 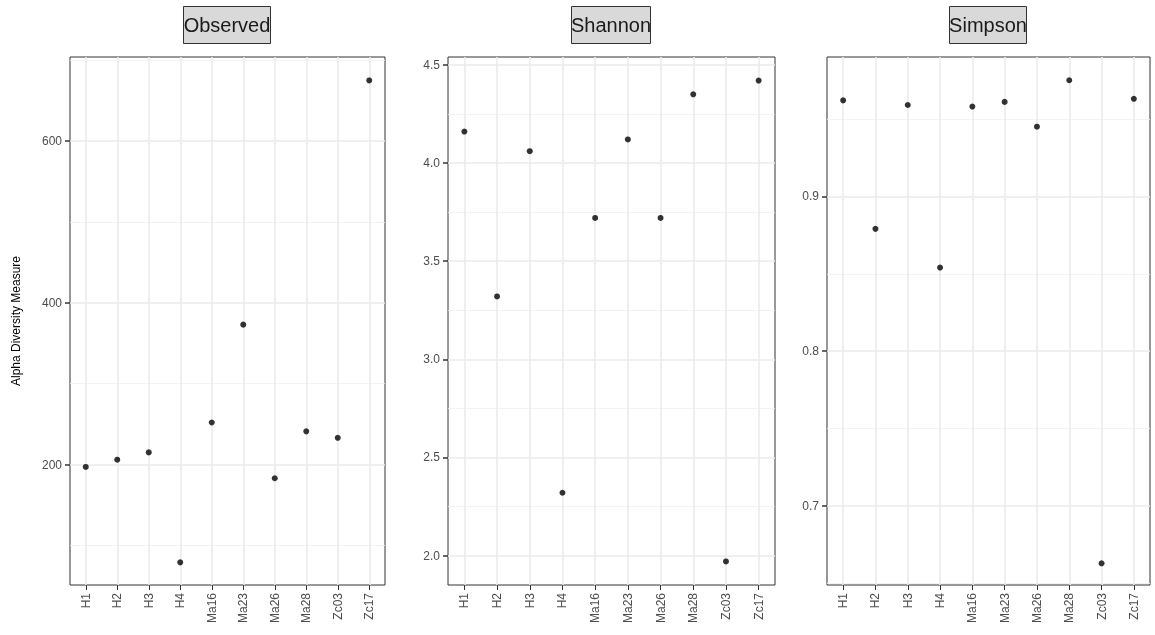 I want to click on y-tick-label: 200, so click(x=52, y=464).